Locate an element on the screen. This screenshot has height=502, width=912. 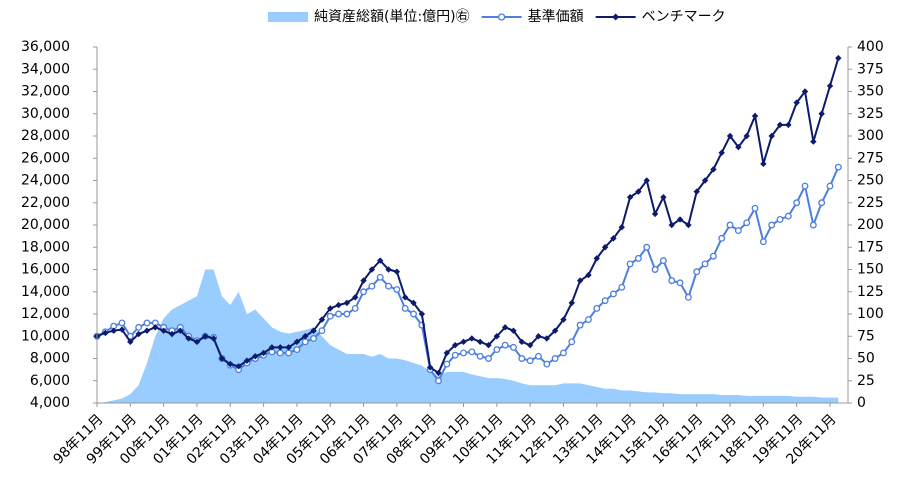
y-tick-label: 8,000 is located at coordinates (50, 359).